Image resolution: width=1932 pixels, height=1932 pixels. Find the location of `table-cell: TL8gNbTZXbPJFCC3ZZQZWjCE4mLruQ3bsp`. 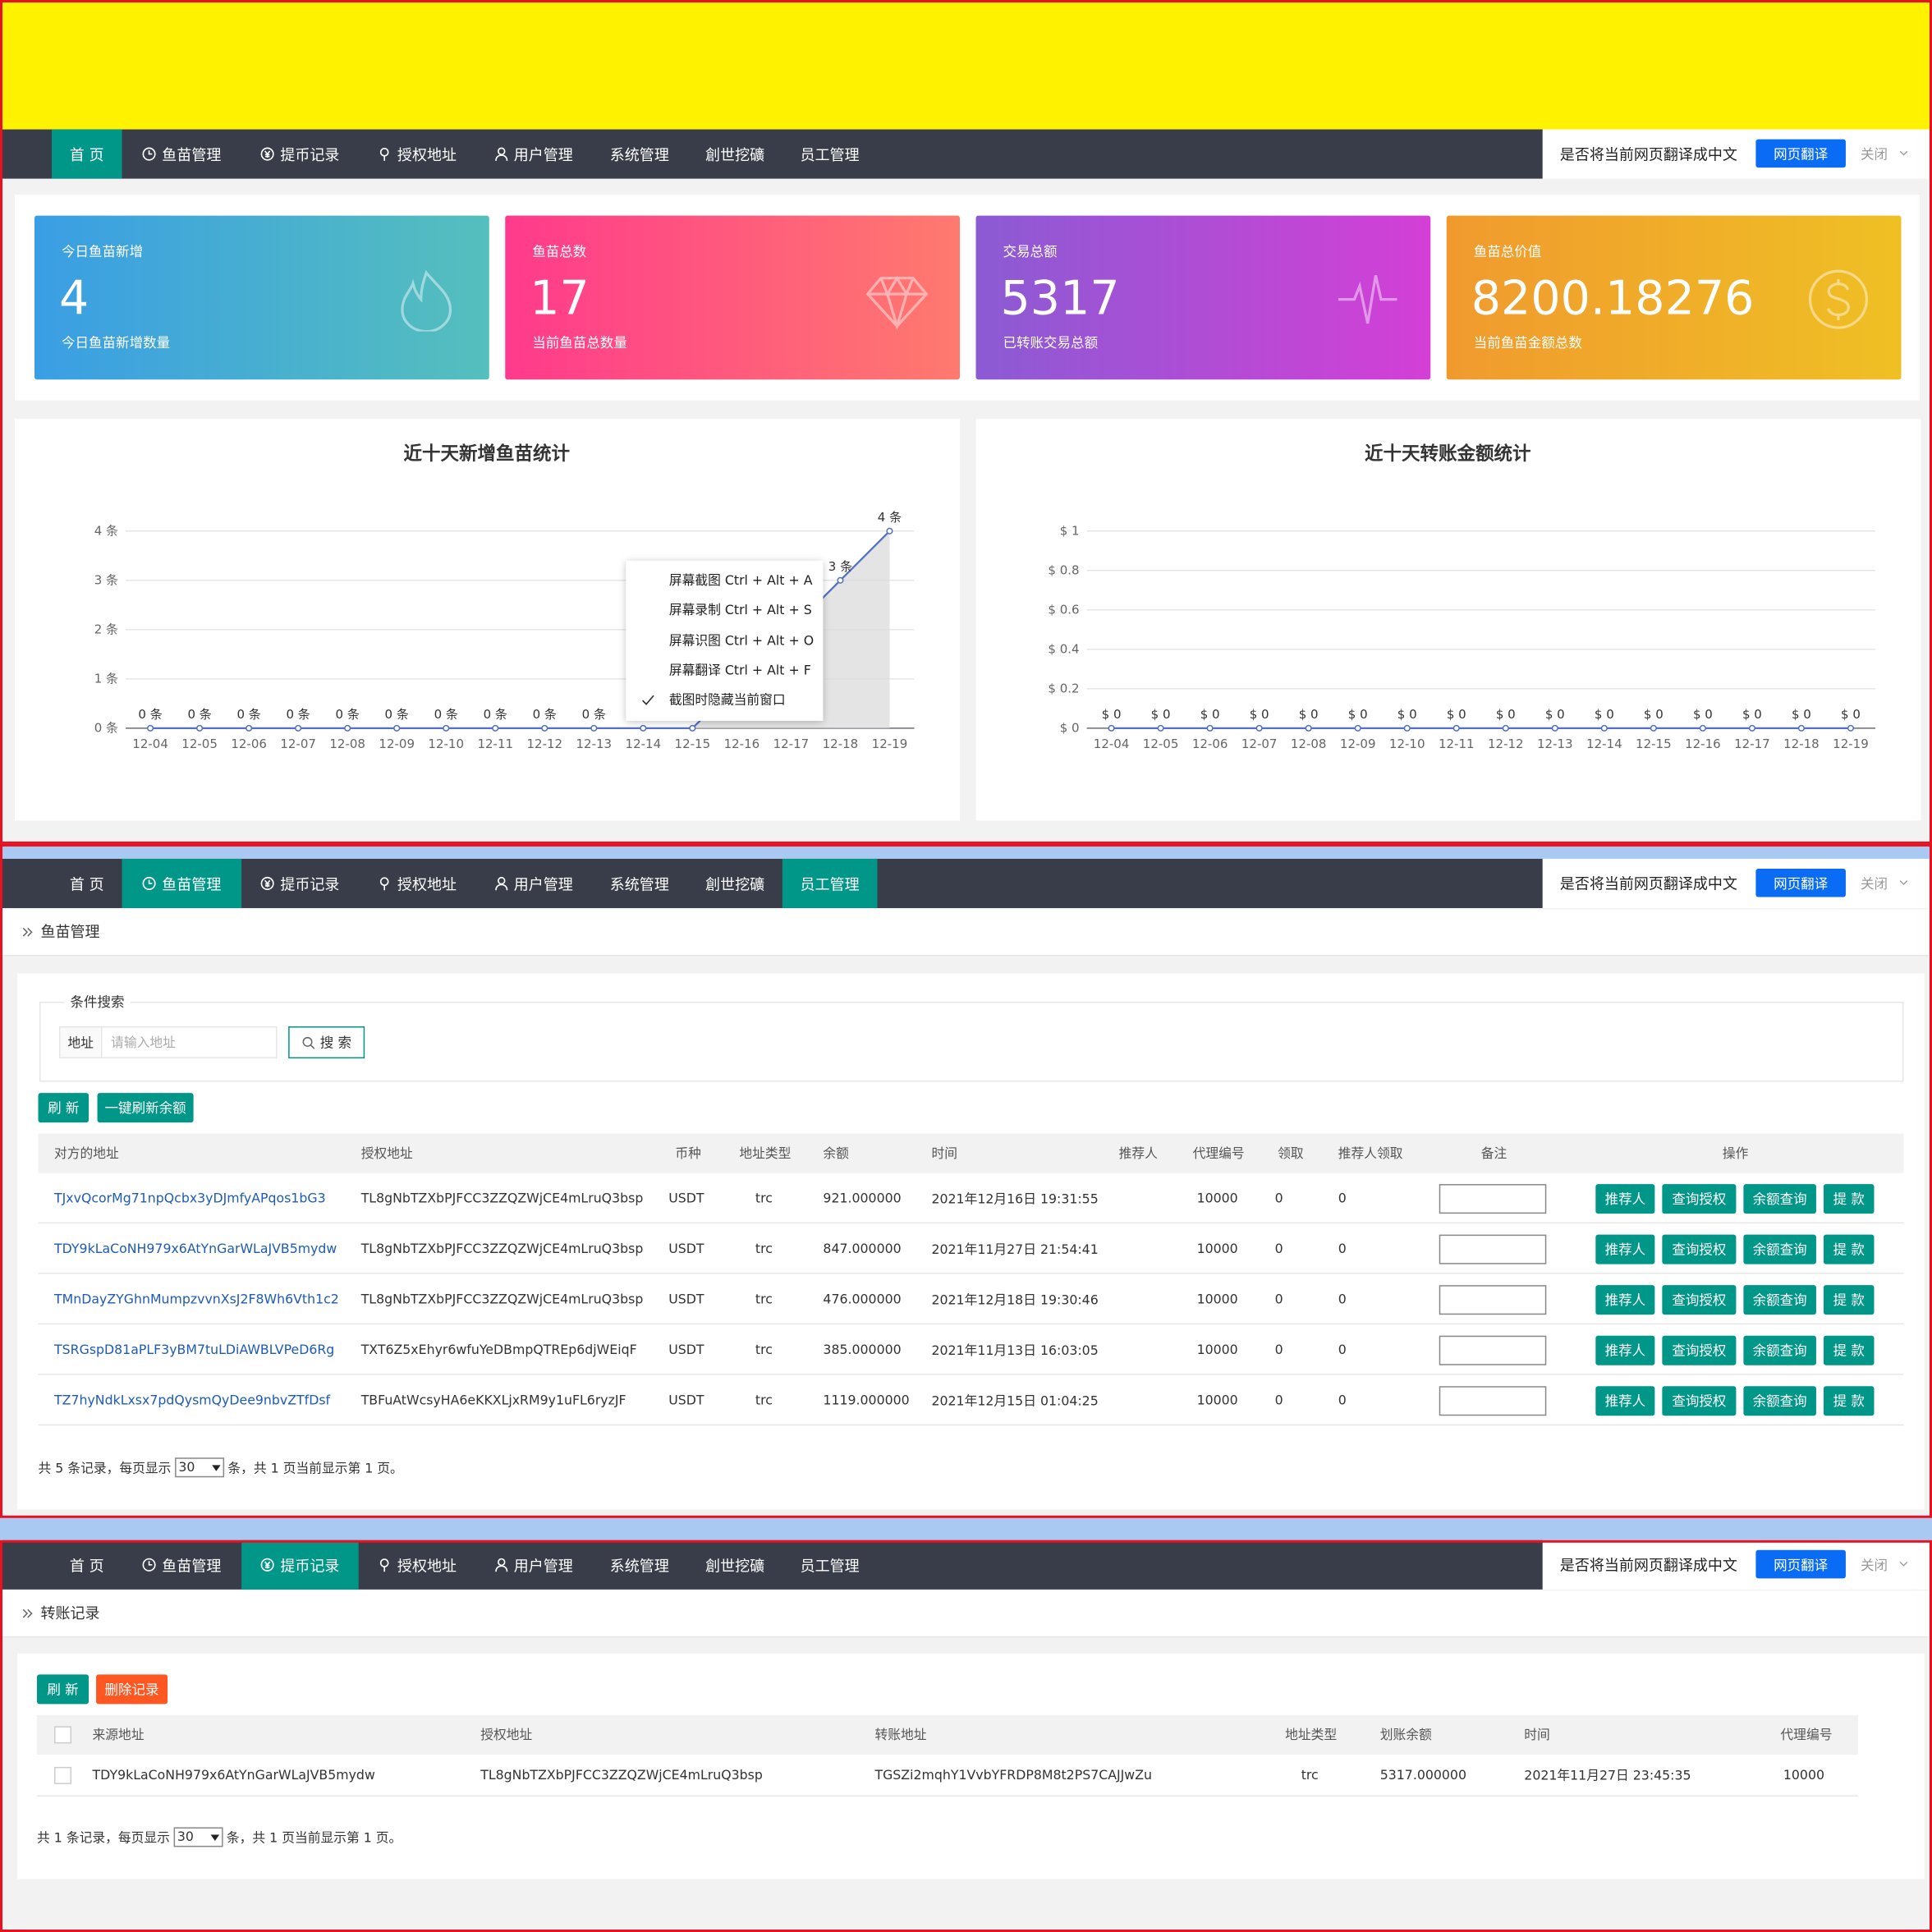

table-cell: TL8gNbTZXbPJFCC3ZZQZWjCE4mLruQ3bsp is located at coordinates (502, 1300).